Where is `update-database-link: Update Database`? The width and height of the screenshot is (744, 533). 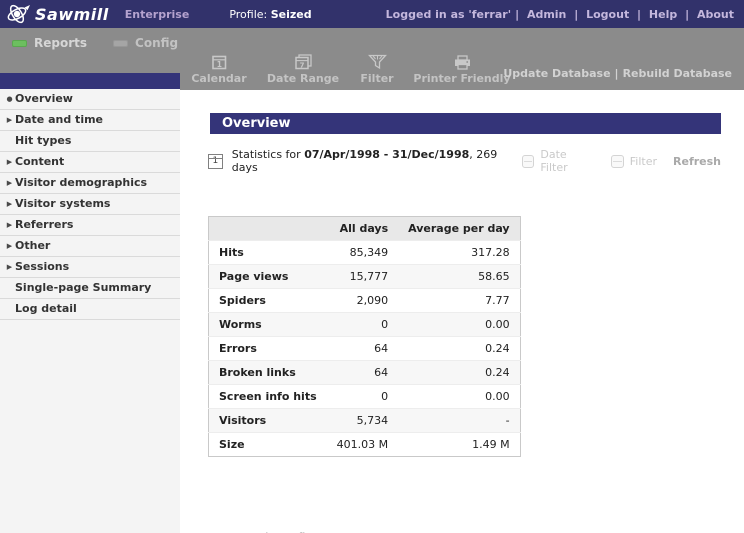
update-database-link: Update Database is located at coordinates (557, 73).